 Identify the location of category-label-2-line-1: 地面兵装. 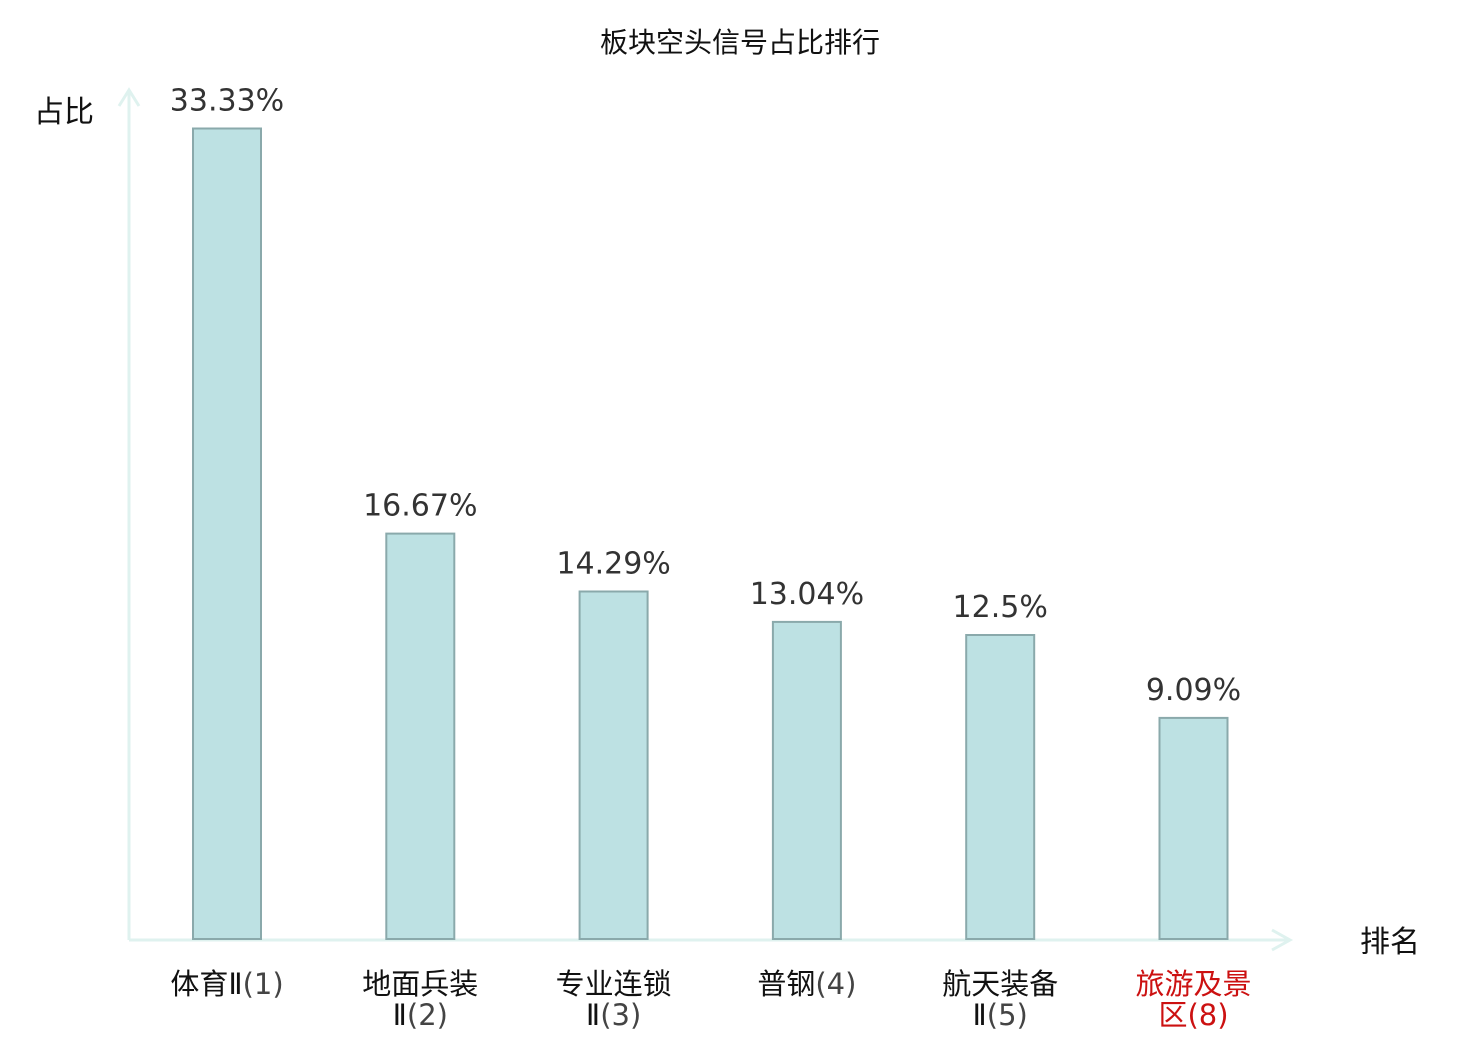
(420, 984).